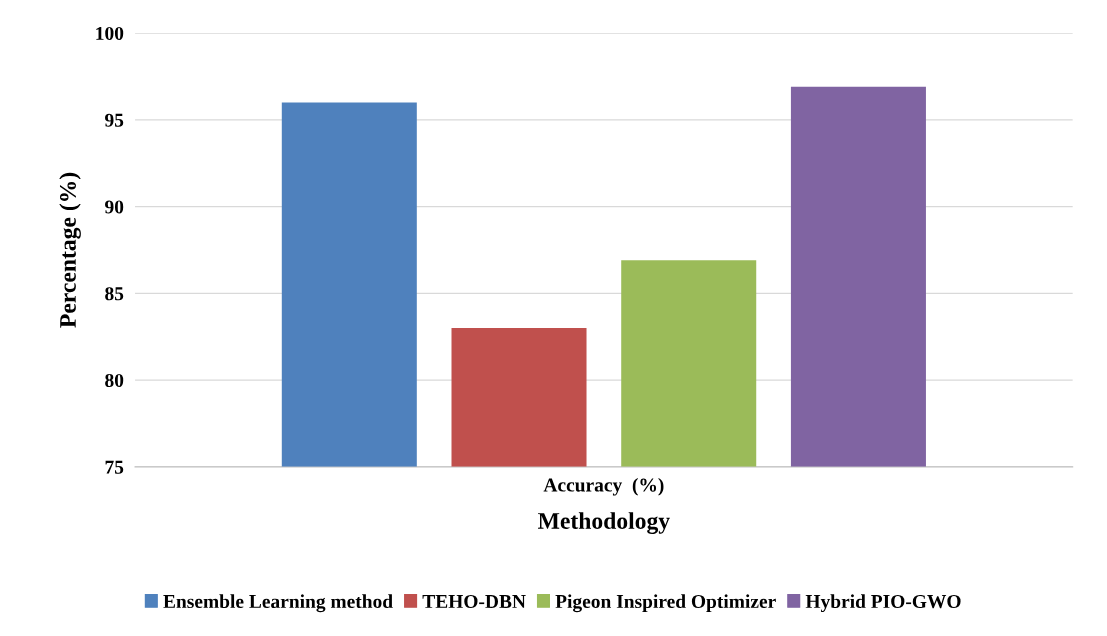 The image size is (1107, 636). What do you see at coordinates (474, 601) in the screenshot?
I see `legend-label: TEHO-DBN` at bounding box center [474, 601].